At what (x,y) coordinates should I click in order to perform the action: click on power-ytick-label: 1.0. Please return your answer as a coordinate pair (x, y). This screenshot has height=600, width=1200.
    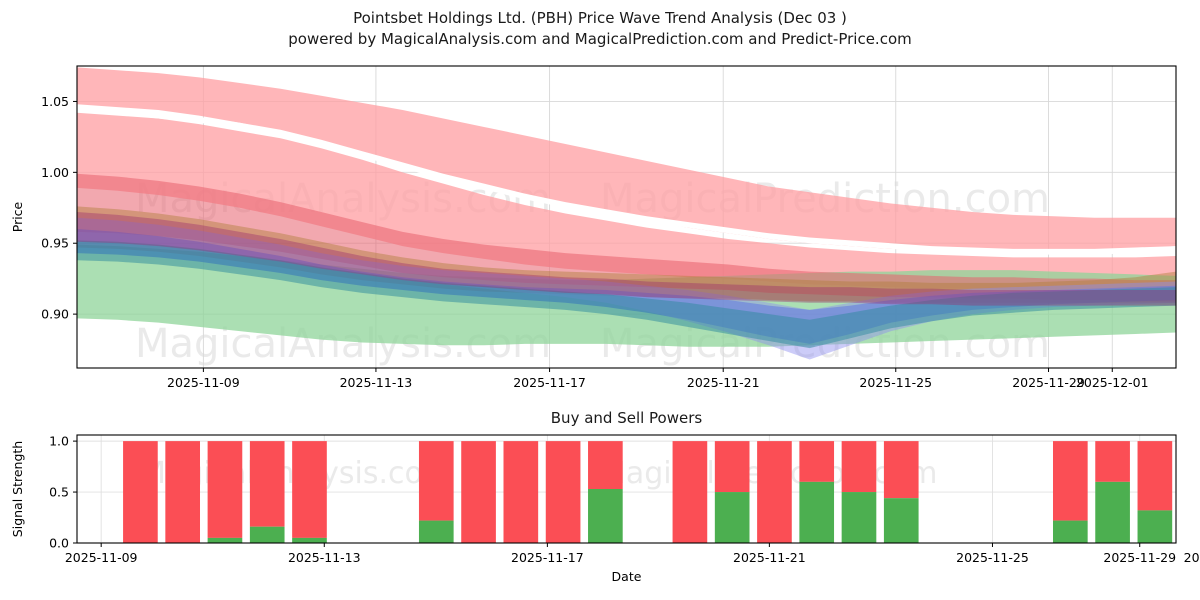
    Looking at the image, I should click on (59, 441).